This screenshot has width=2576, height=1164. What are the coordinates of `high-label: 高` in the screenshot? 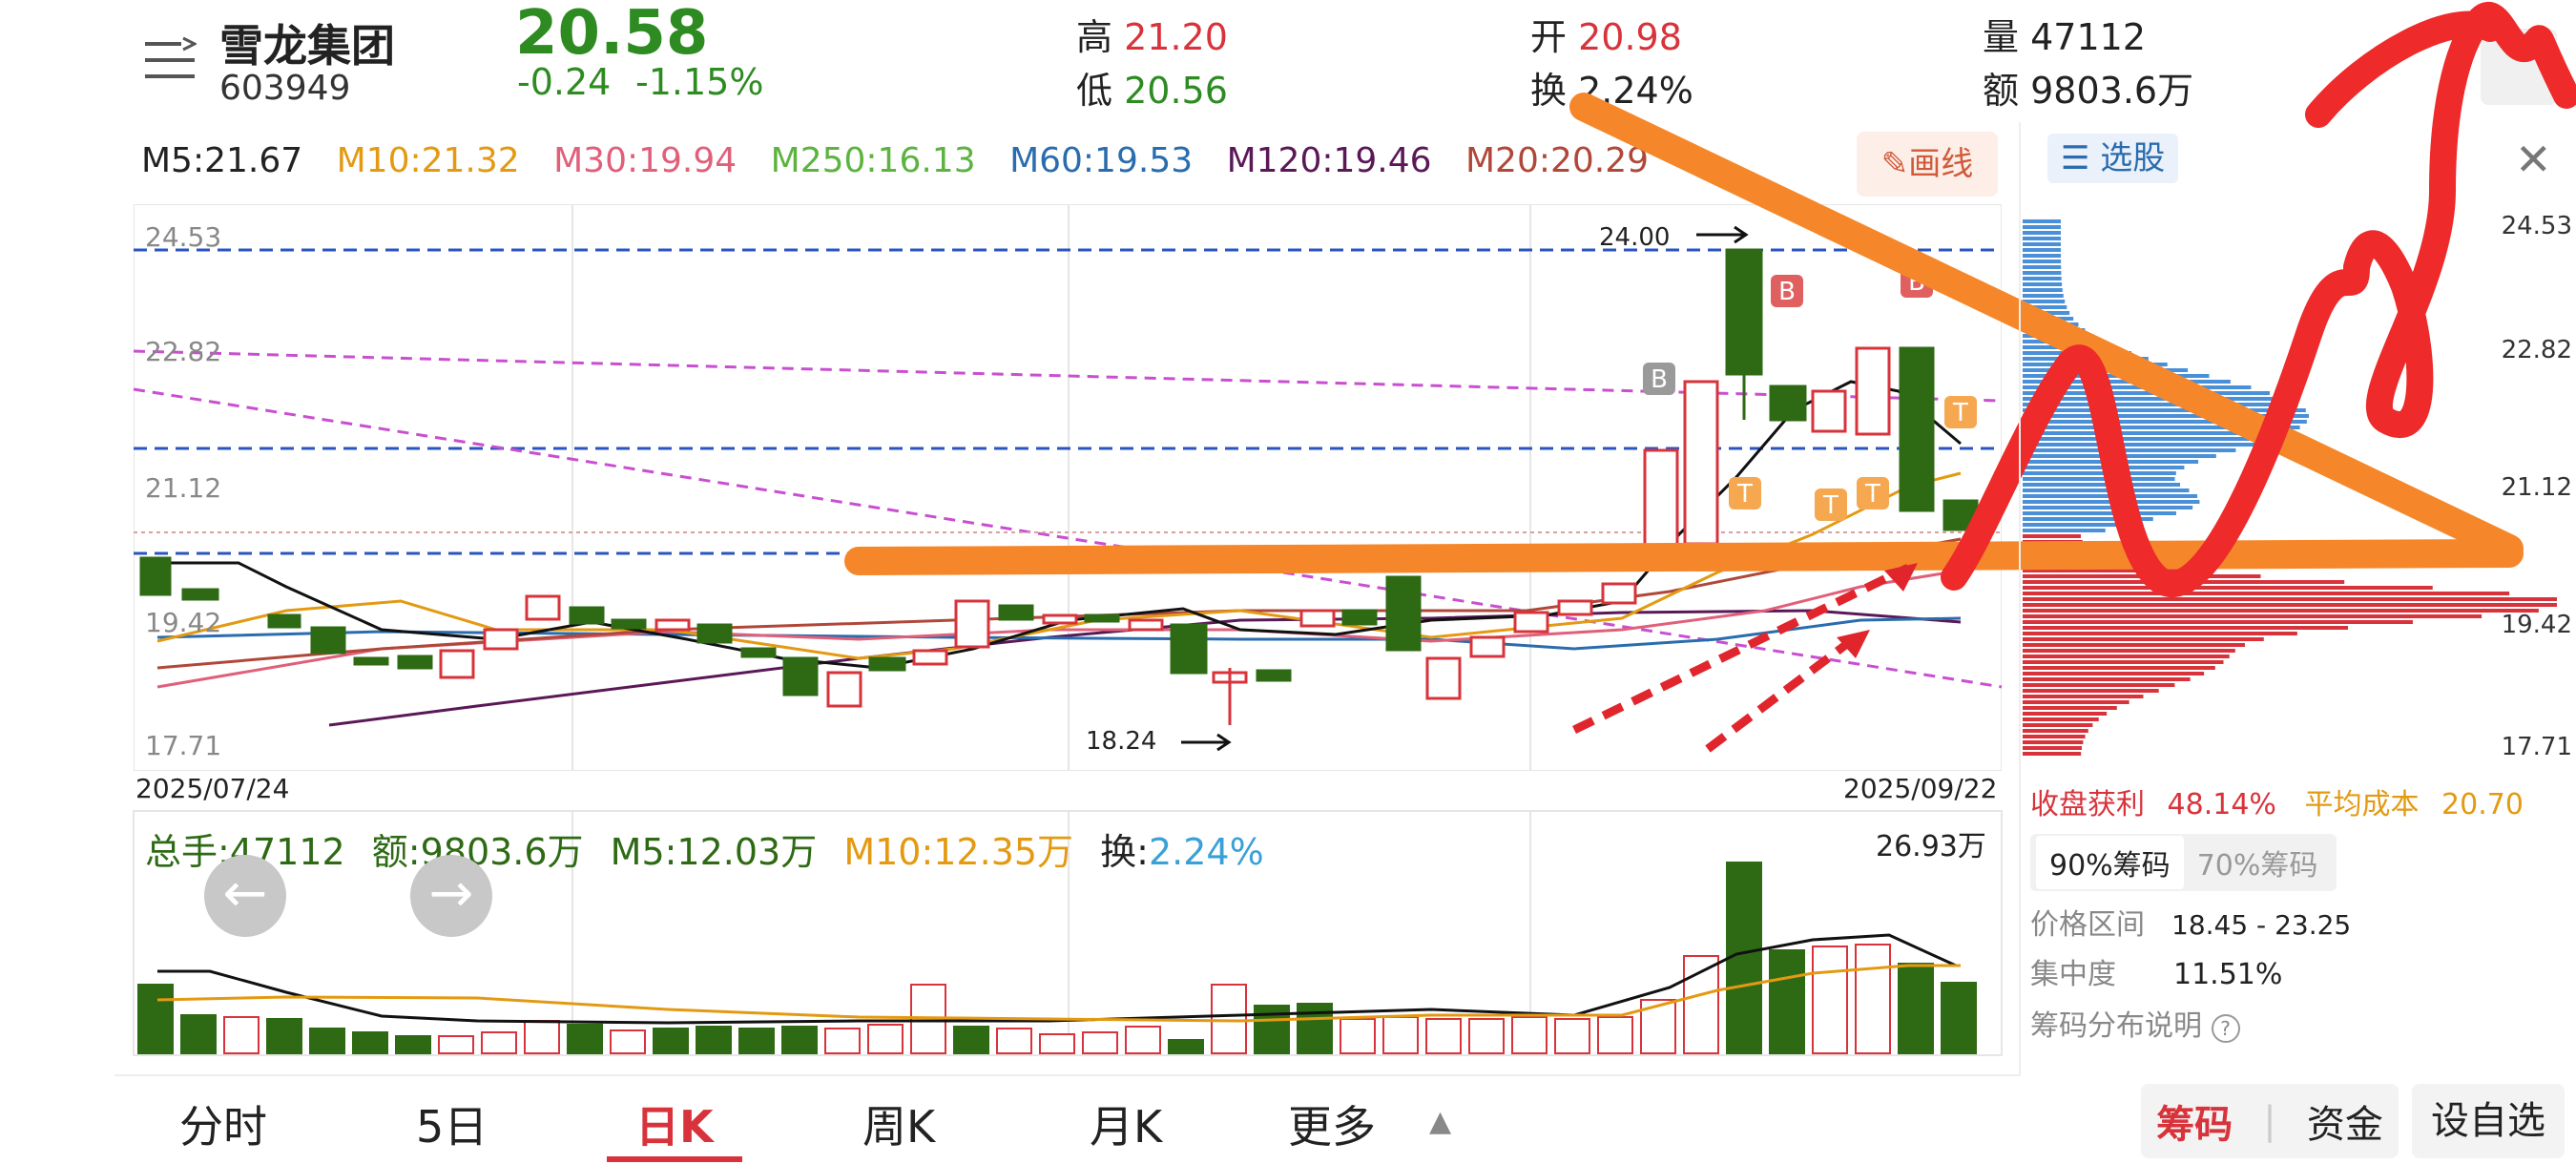 It's located at (1094, 37).